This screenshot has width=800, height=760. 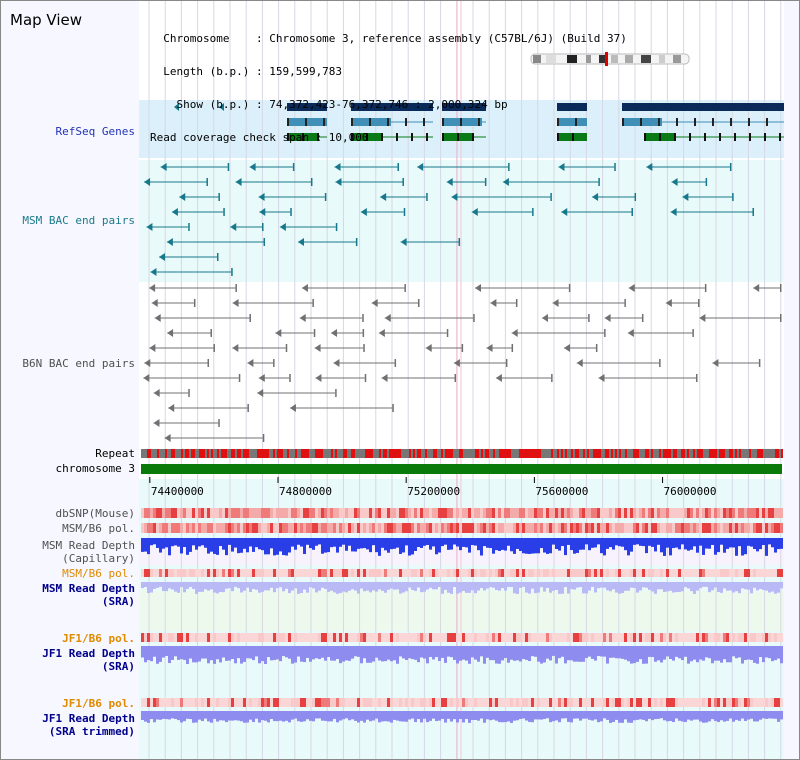 I want to click on refseq-exon, so click(x=572, y=122).